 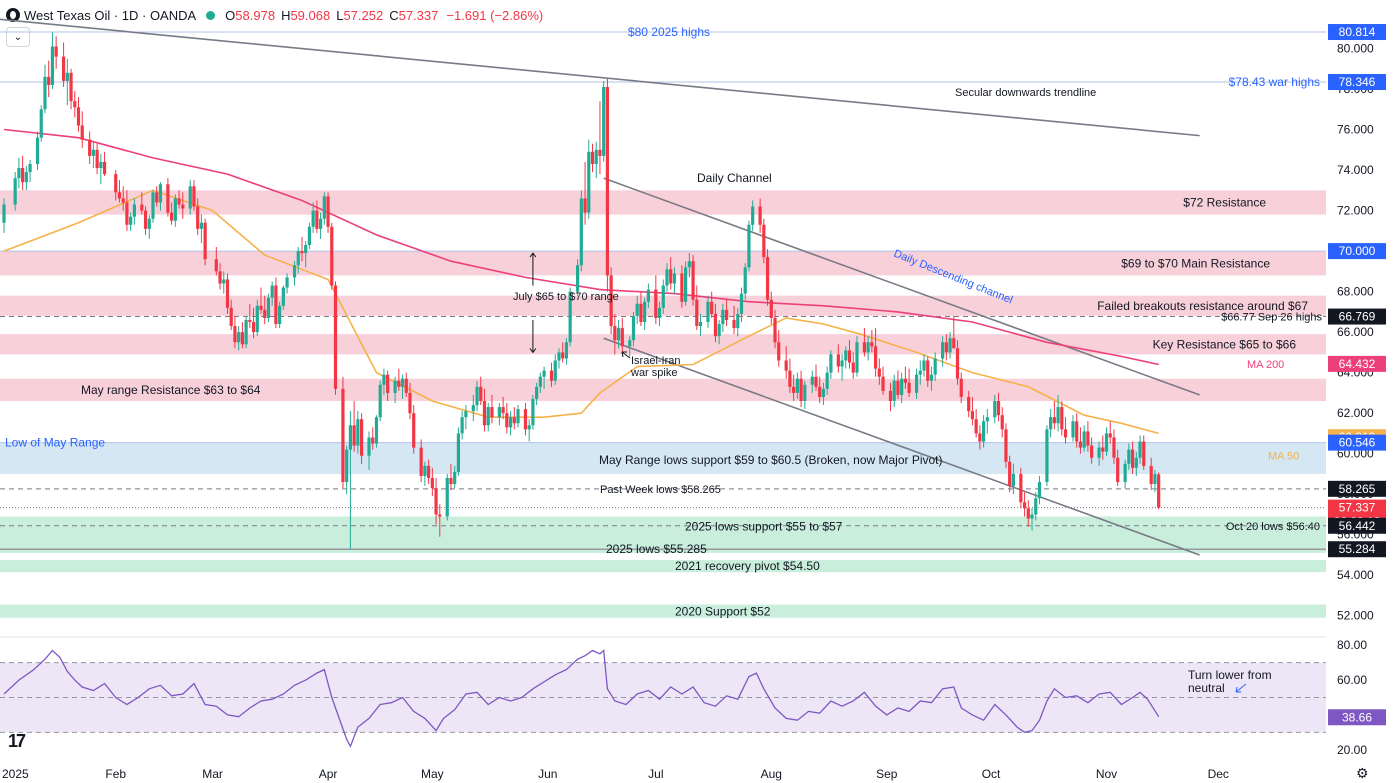 What do you see at coordinates (394, 15) in the screenshot?
I see `close-label: C` at bounding box center [394, 15].